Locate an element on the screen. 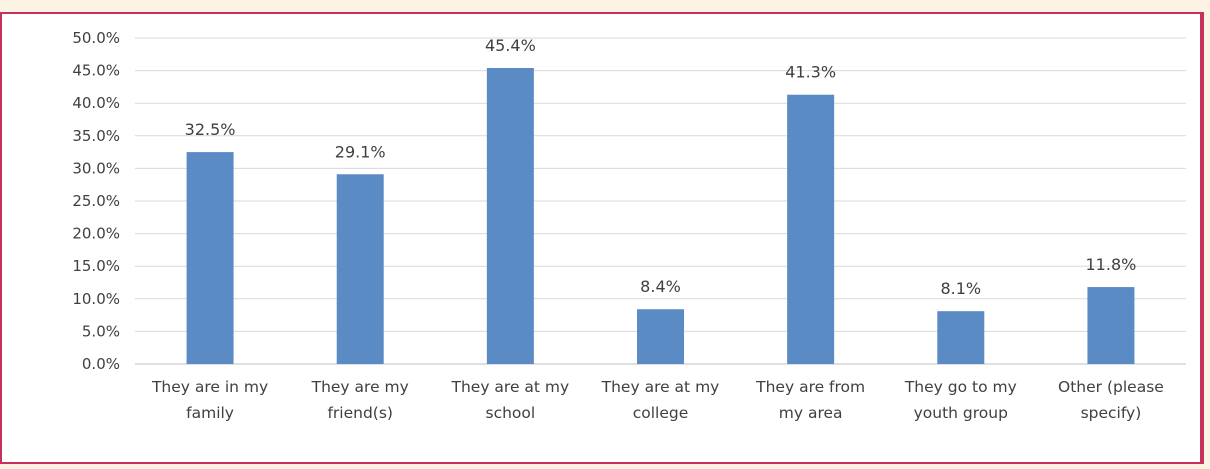 Image resolution: width=1210 pixels, height=469 pixels. x-tick-label: They go to my is located at coordinates (960, 387).